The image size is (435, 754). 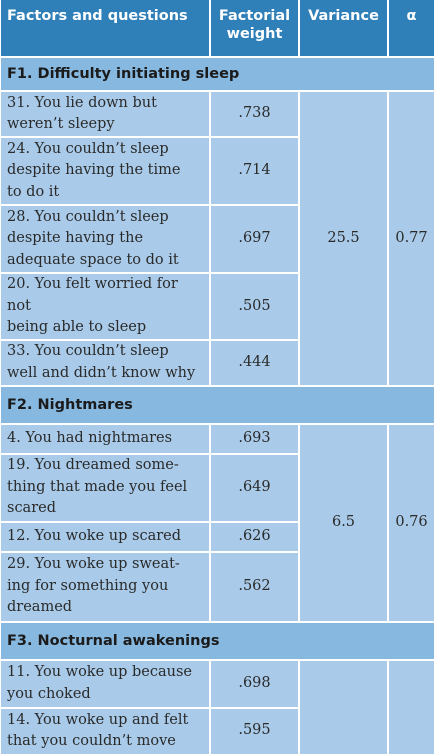 What do you see at coordinates (254, 170) in the screenshot?
I see `factorial-weight: .714` at bounding box center [254, 170].